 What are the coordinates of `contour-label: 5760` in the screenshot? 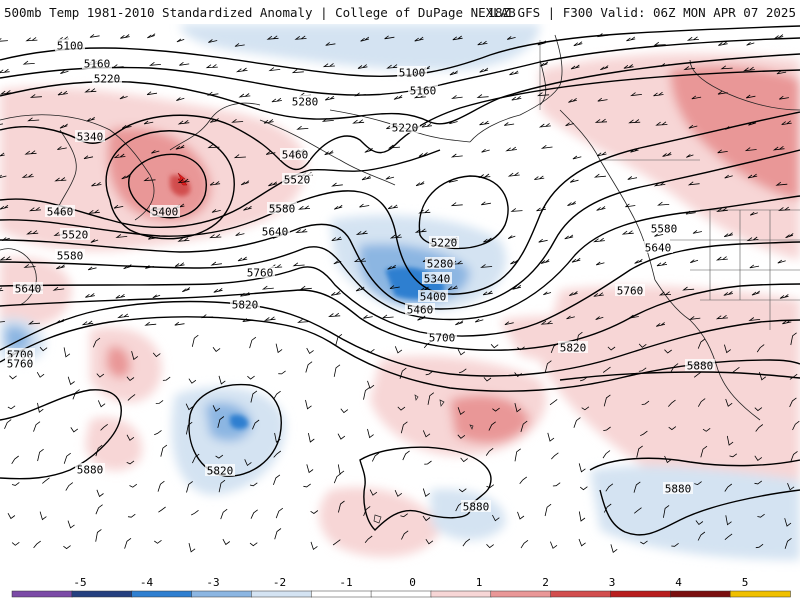 It's located at (630, 291).